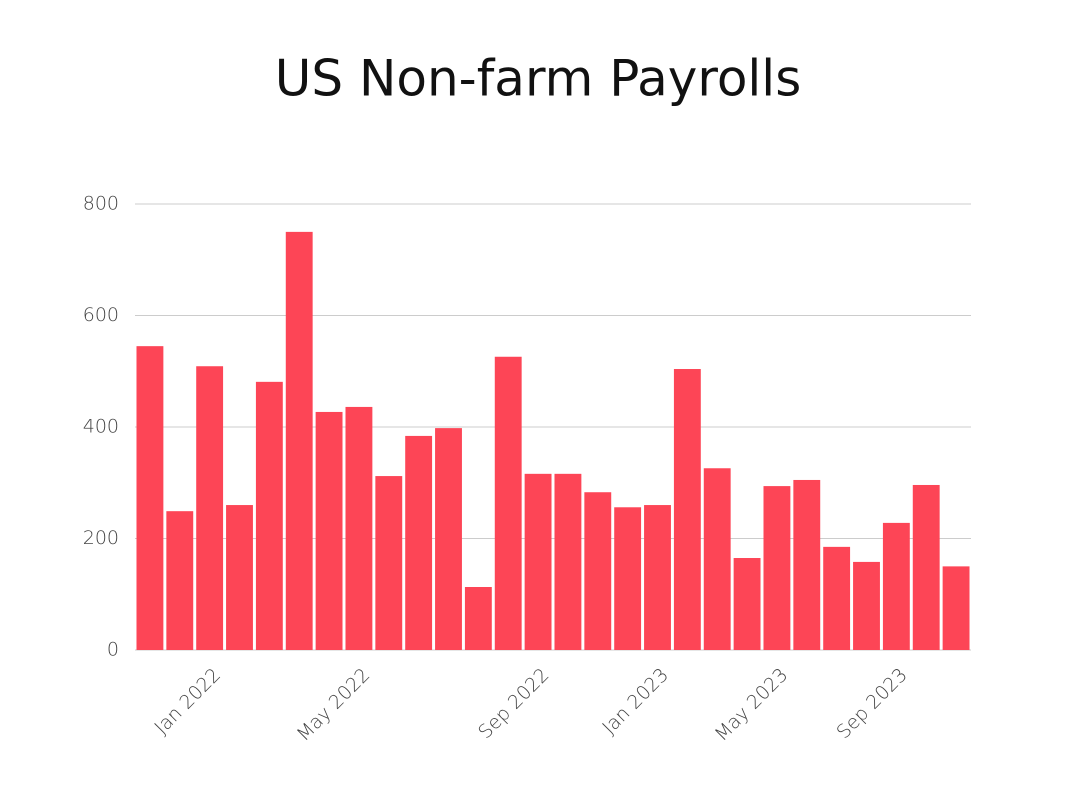  What do you see at coordinates (752, 705) in the screenshot?
I see `x-tick-label: May 2023` at bounding box center [752, 705].